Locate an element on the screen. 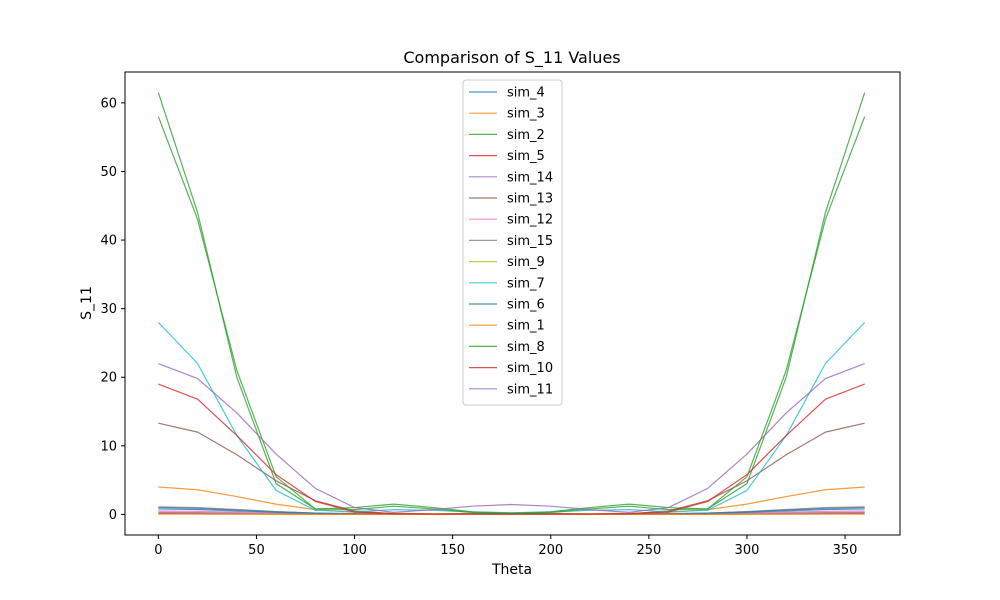 The image size is (1000, 600). legend-label-sim_12: sim_12 is located at coordinates (530, 220).